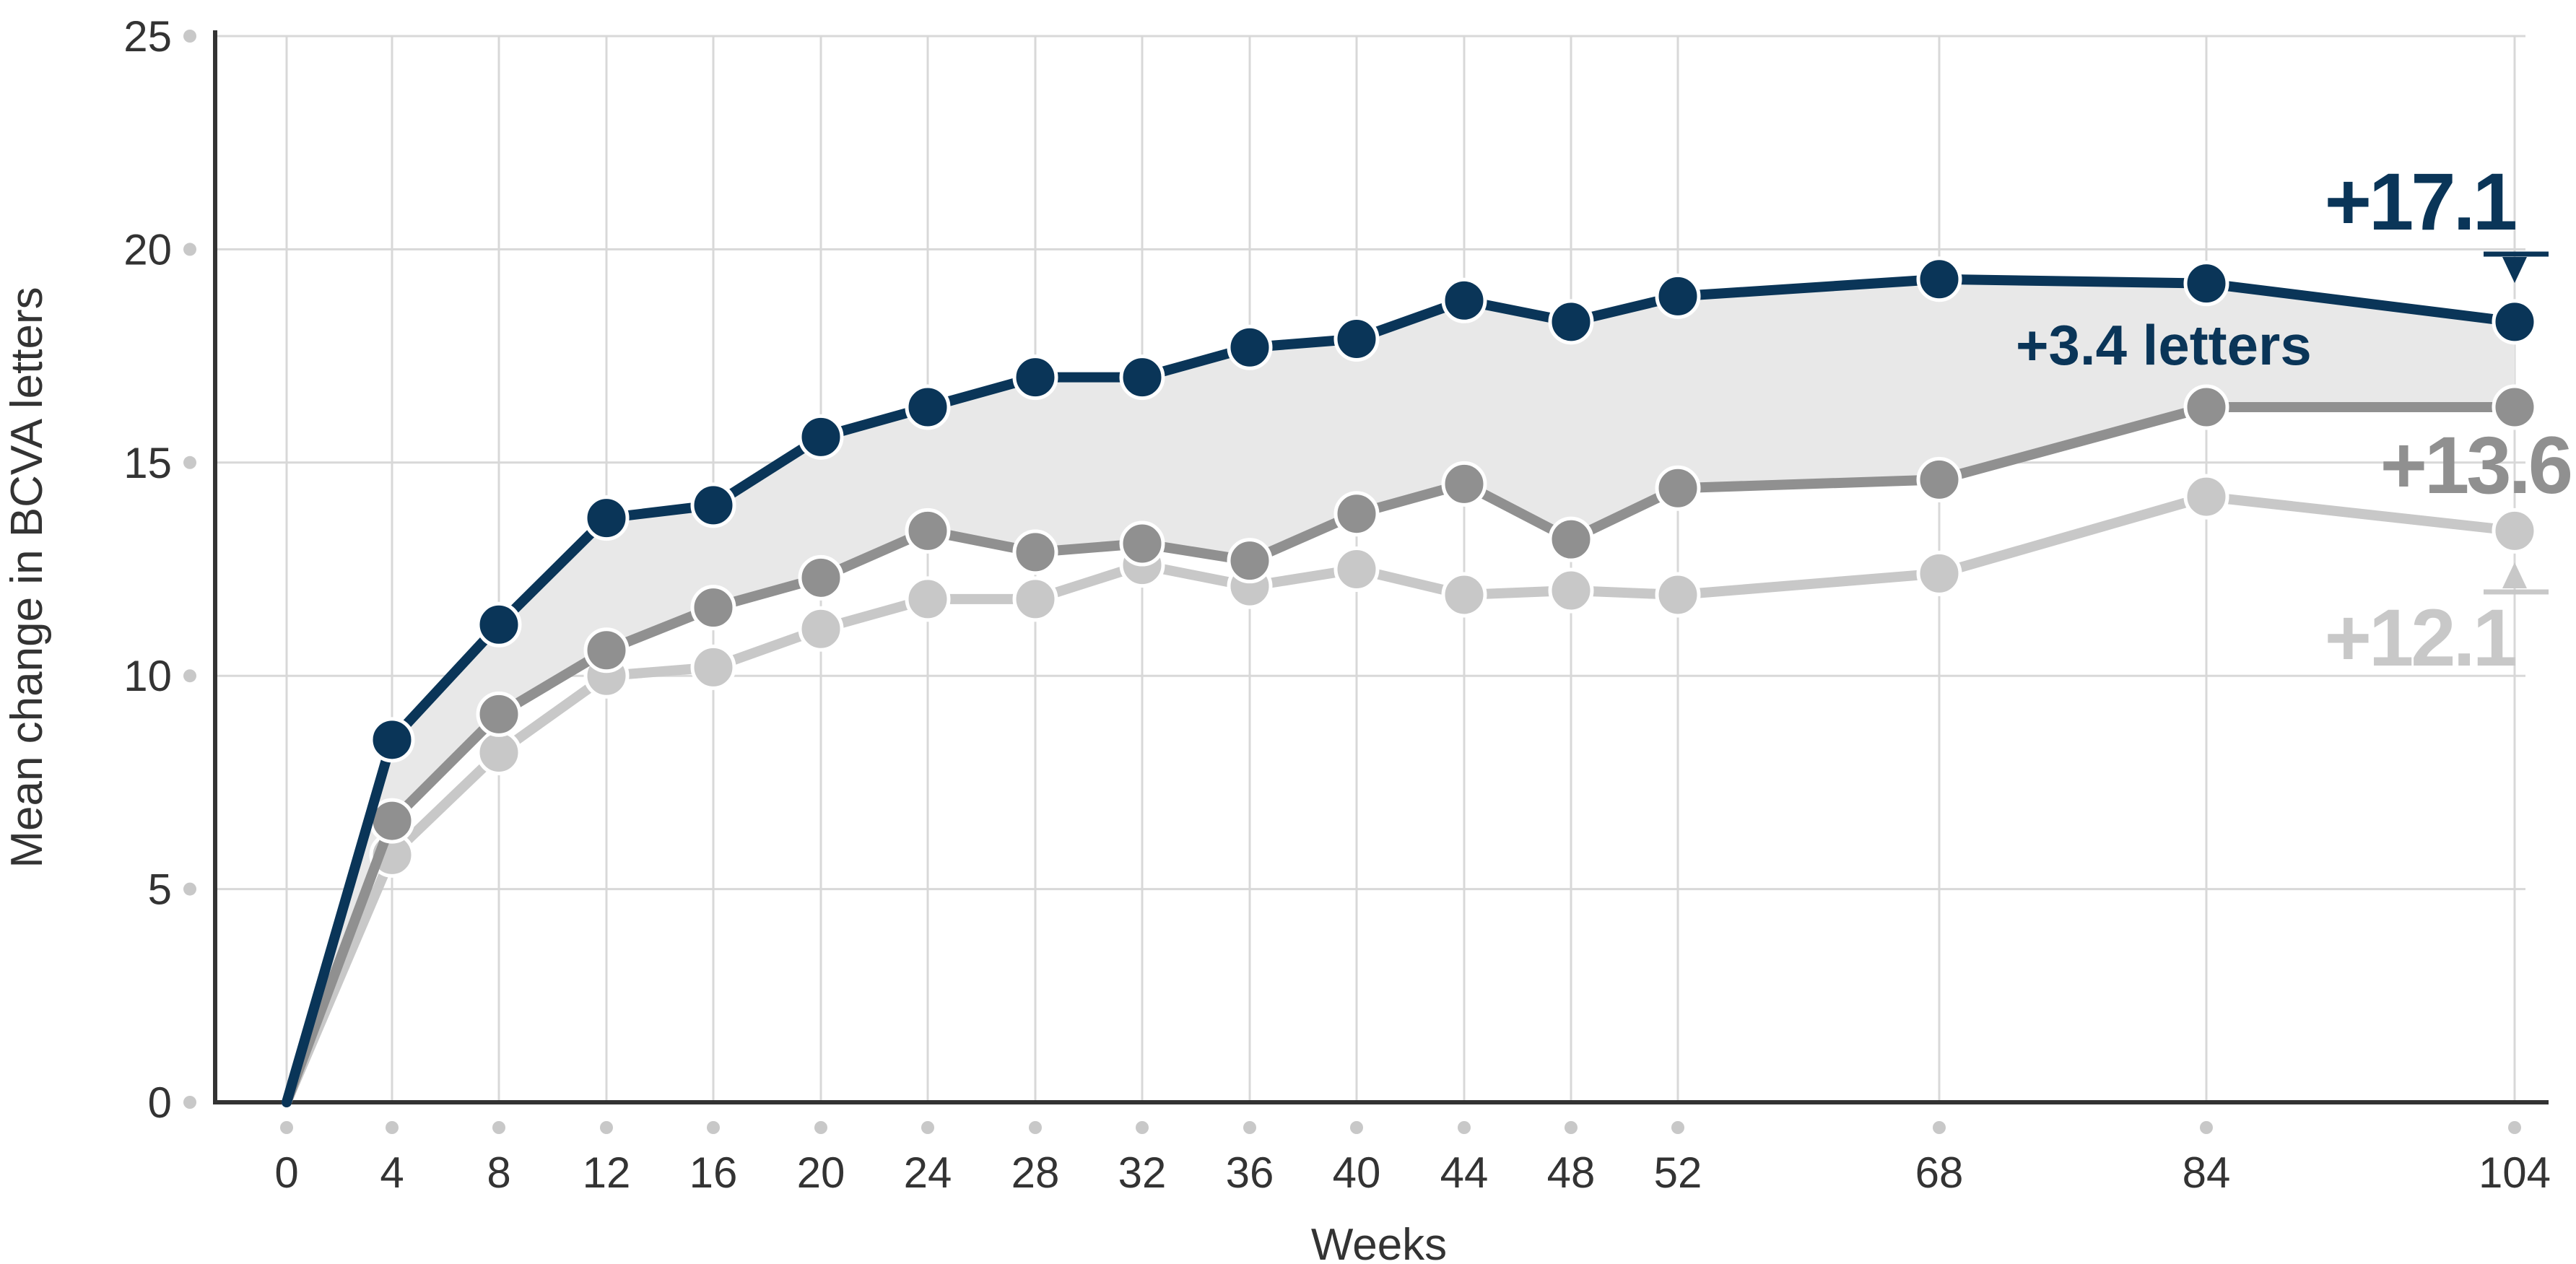 The image size is (2576, 1264). I want to click on x-tick-labels: 0 4 8 12 16 20 24 28 32 36 40 44 48 52 68 84 104, so click(1412, 1159).